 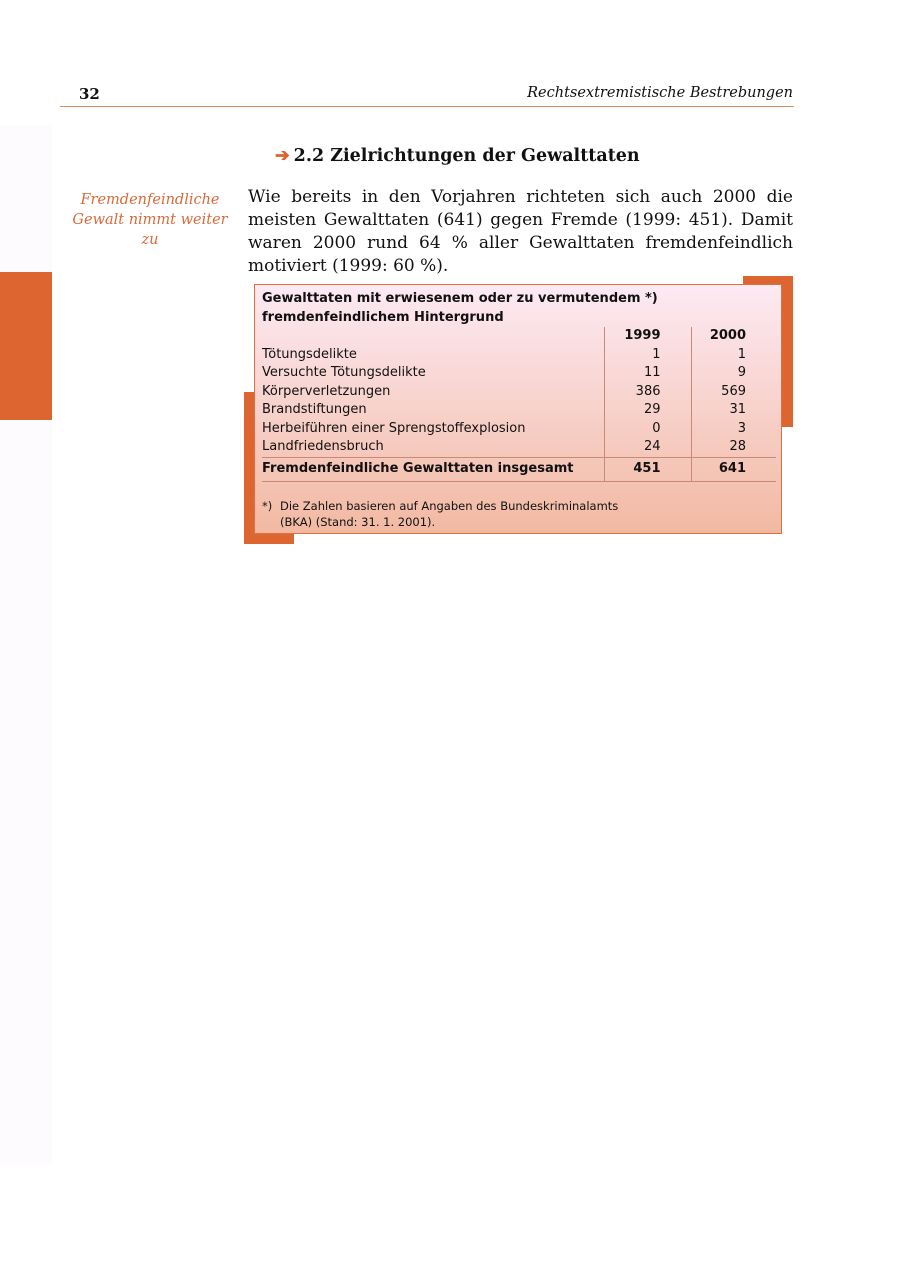 I want to click on cell-1999: 29, so click(x=647, y=410).